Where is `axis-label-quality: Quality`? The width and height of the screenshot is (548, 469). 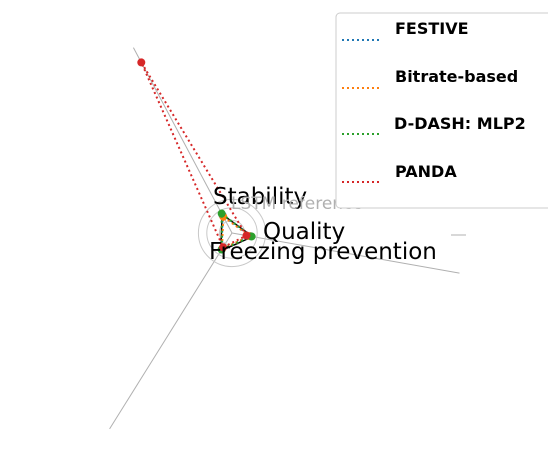
axis-label-quality: Quality is located at coordinates (304, 232).